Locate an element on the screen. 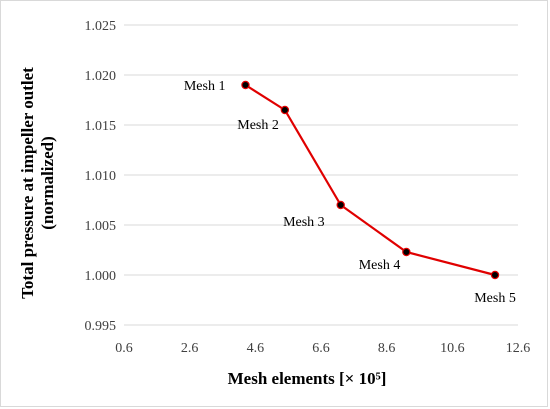 Image resolution: width=550 pixels, height=409 pixels. x-tick-label: 0.6 is located at coordinates (124, 348).